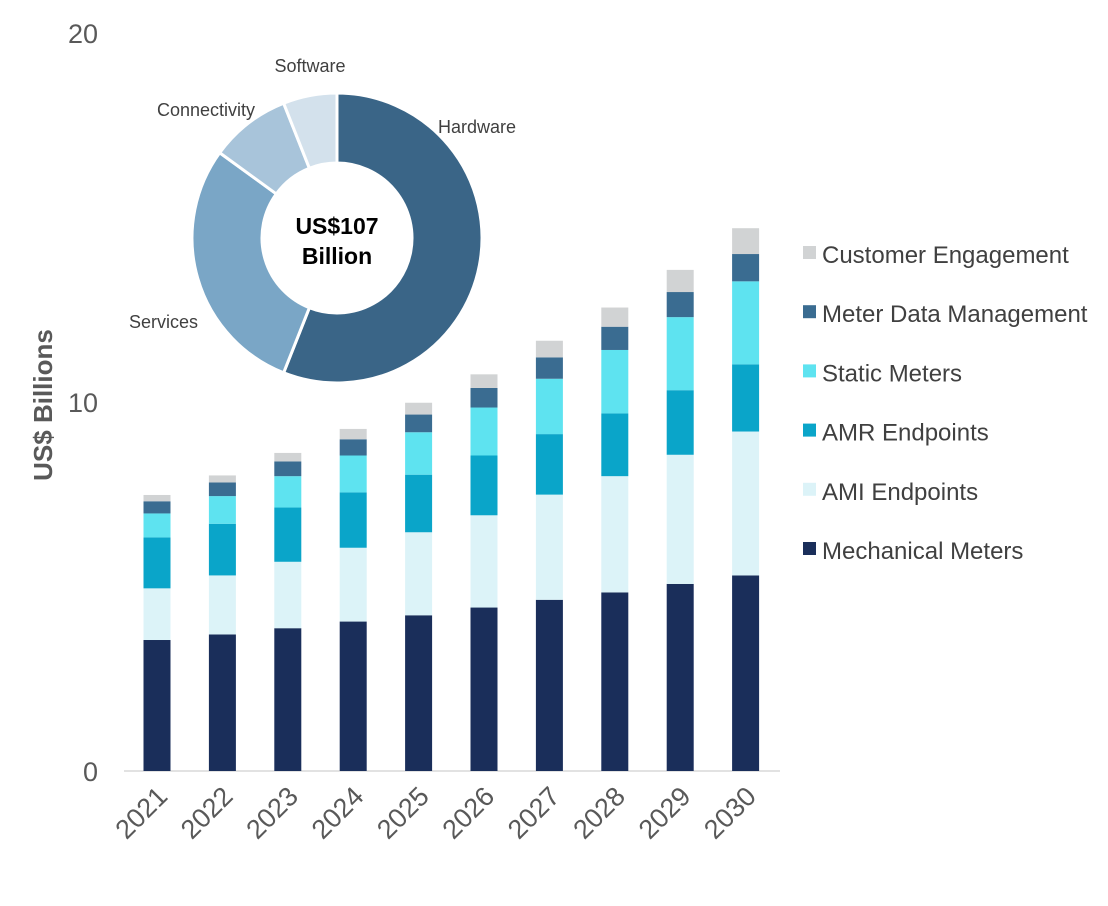 The height and width of the screenshot is (906, 1108). I want to click on bar-segment-static-meters-2026, so click(484, 431).